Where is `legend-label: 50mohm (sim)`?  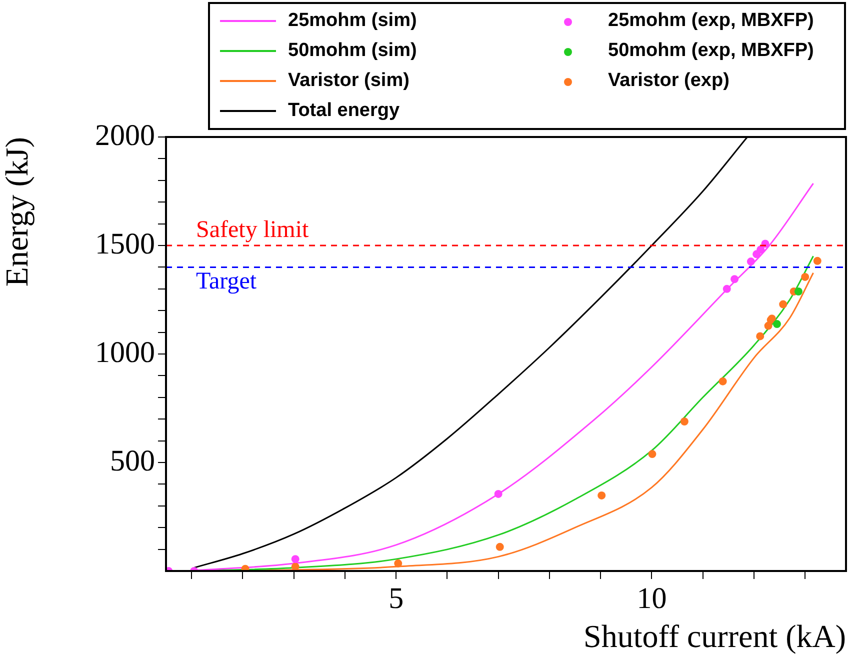 legend-label: 50mohm (sim) is located at coordinates (352, 51).